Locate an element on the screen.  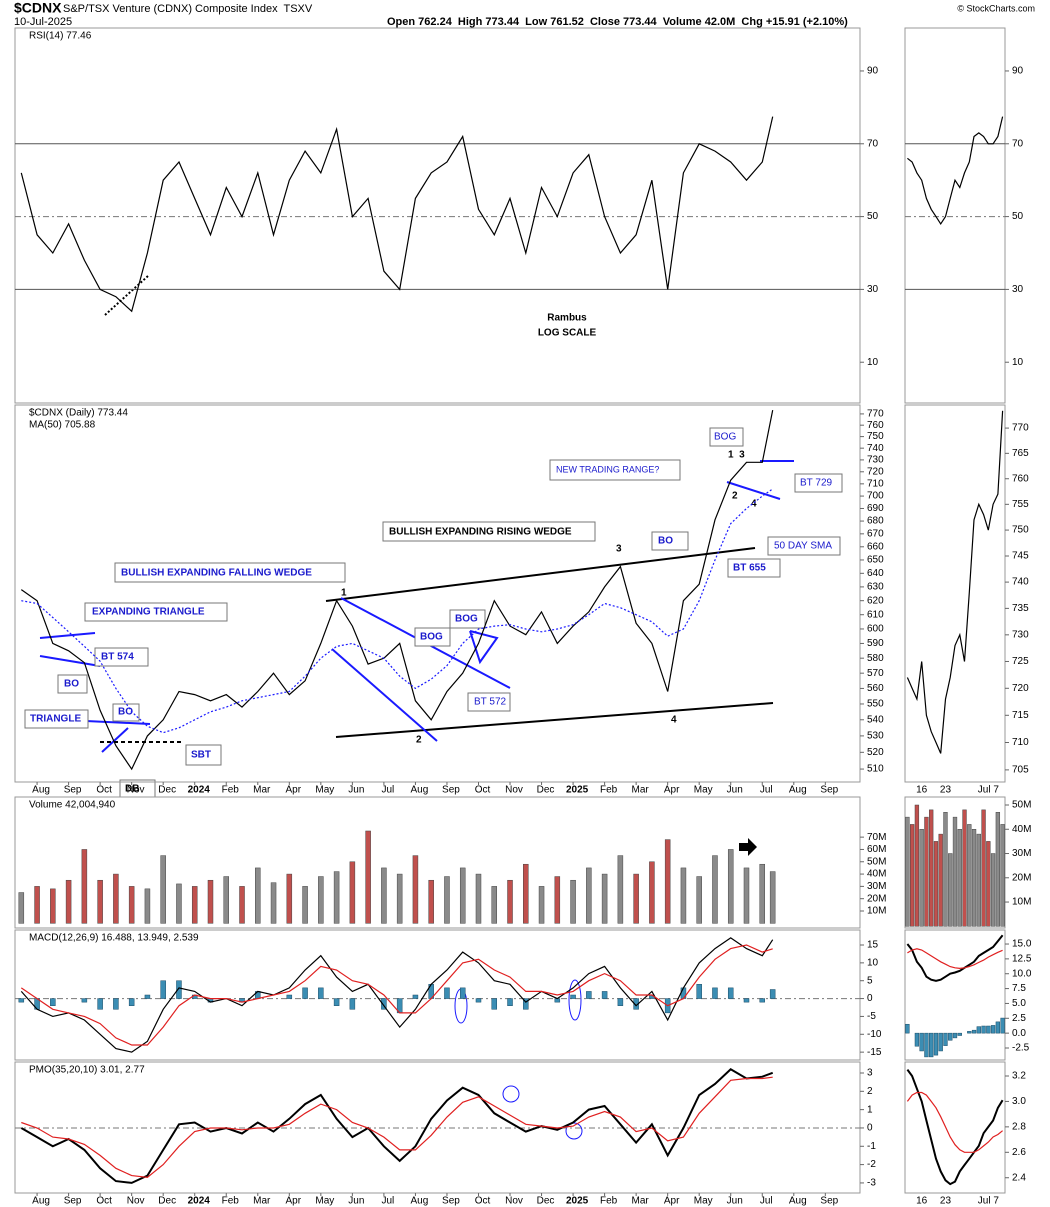
y-tick-label: 2 is located at coordinates (870, 1091).